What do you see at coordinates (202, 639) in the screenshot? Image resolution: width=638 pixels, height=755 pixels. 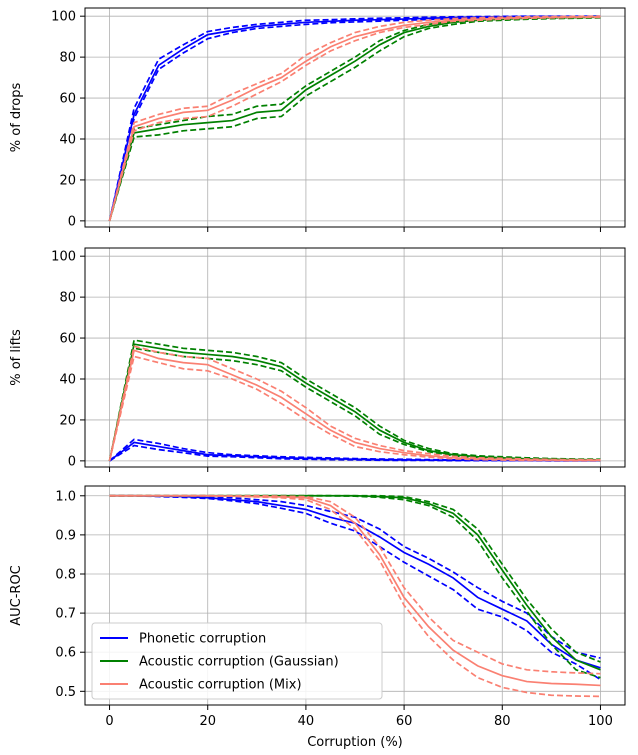 I see `legend-label-phonetic: Phonetic corruption` at bounding box center [202, 639].